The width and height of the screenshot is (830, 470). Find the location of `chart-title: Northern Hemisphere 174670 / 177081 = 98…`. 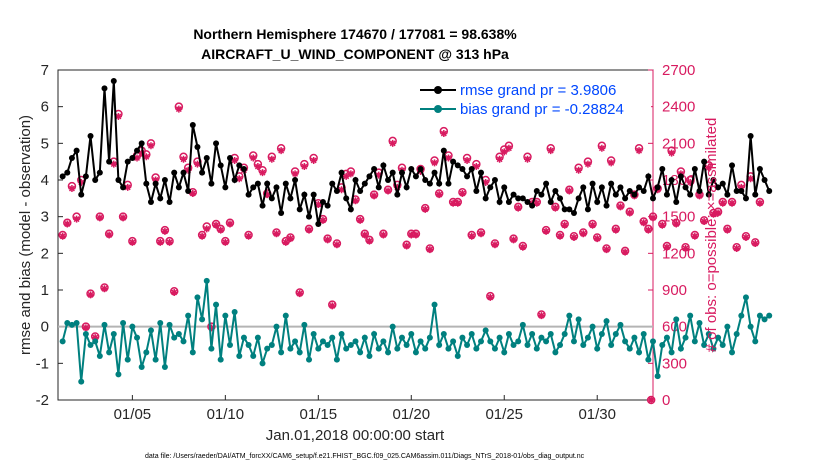

chart-title: Northern Hemisphere 174670 / 177081 = 98… is located at coordinates (355, 34).